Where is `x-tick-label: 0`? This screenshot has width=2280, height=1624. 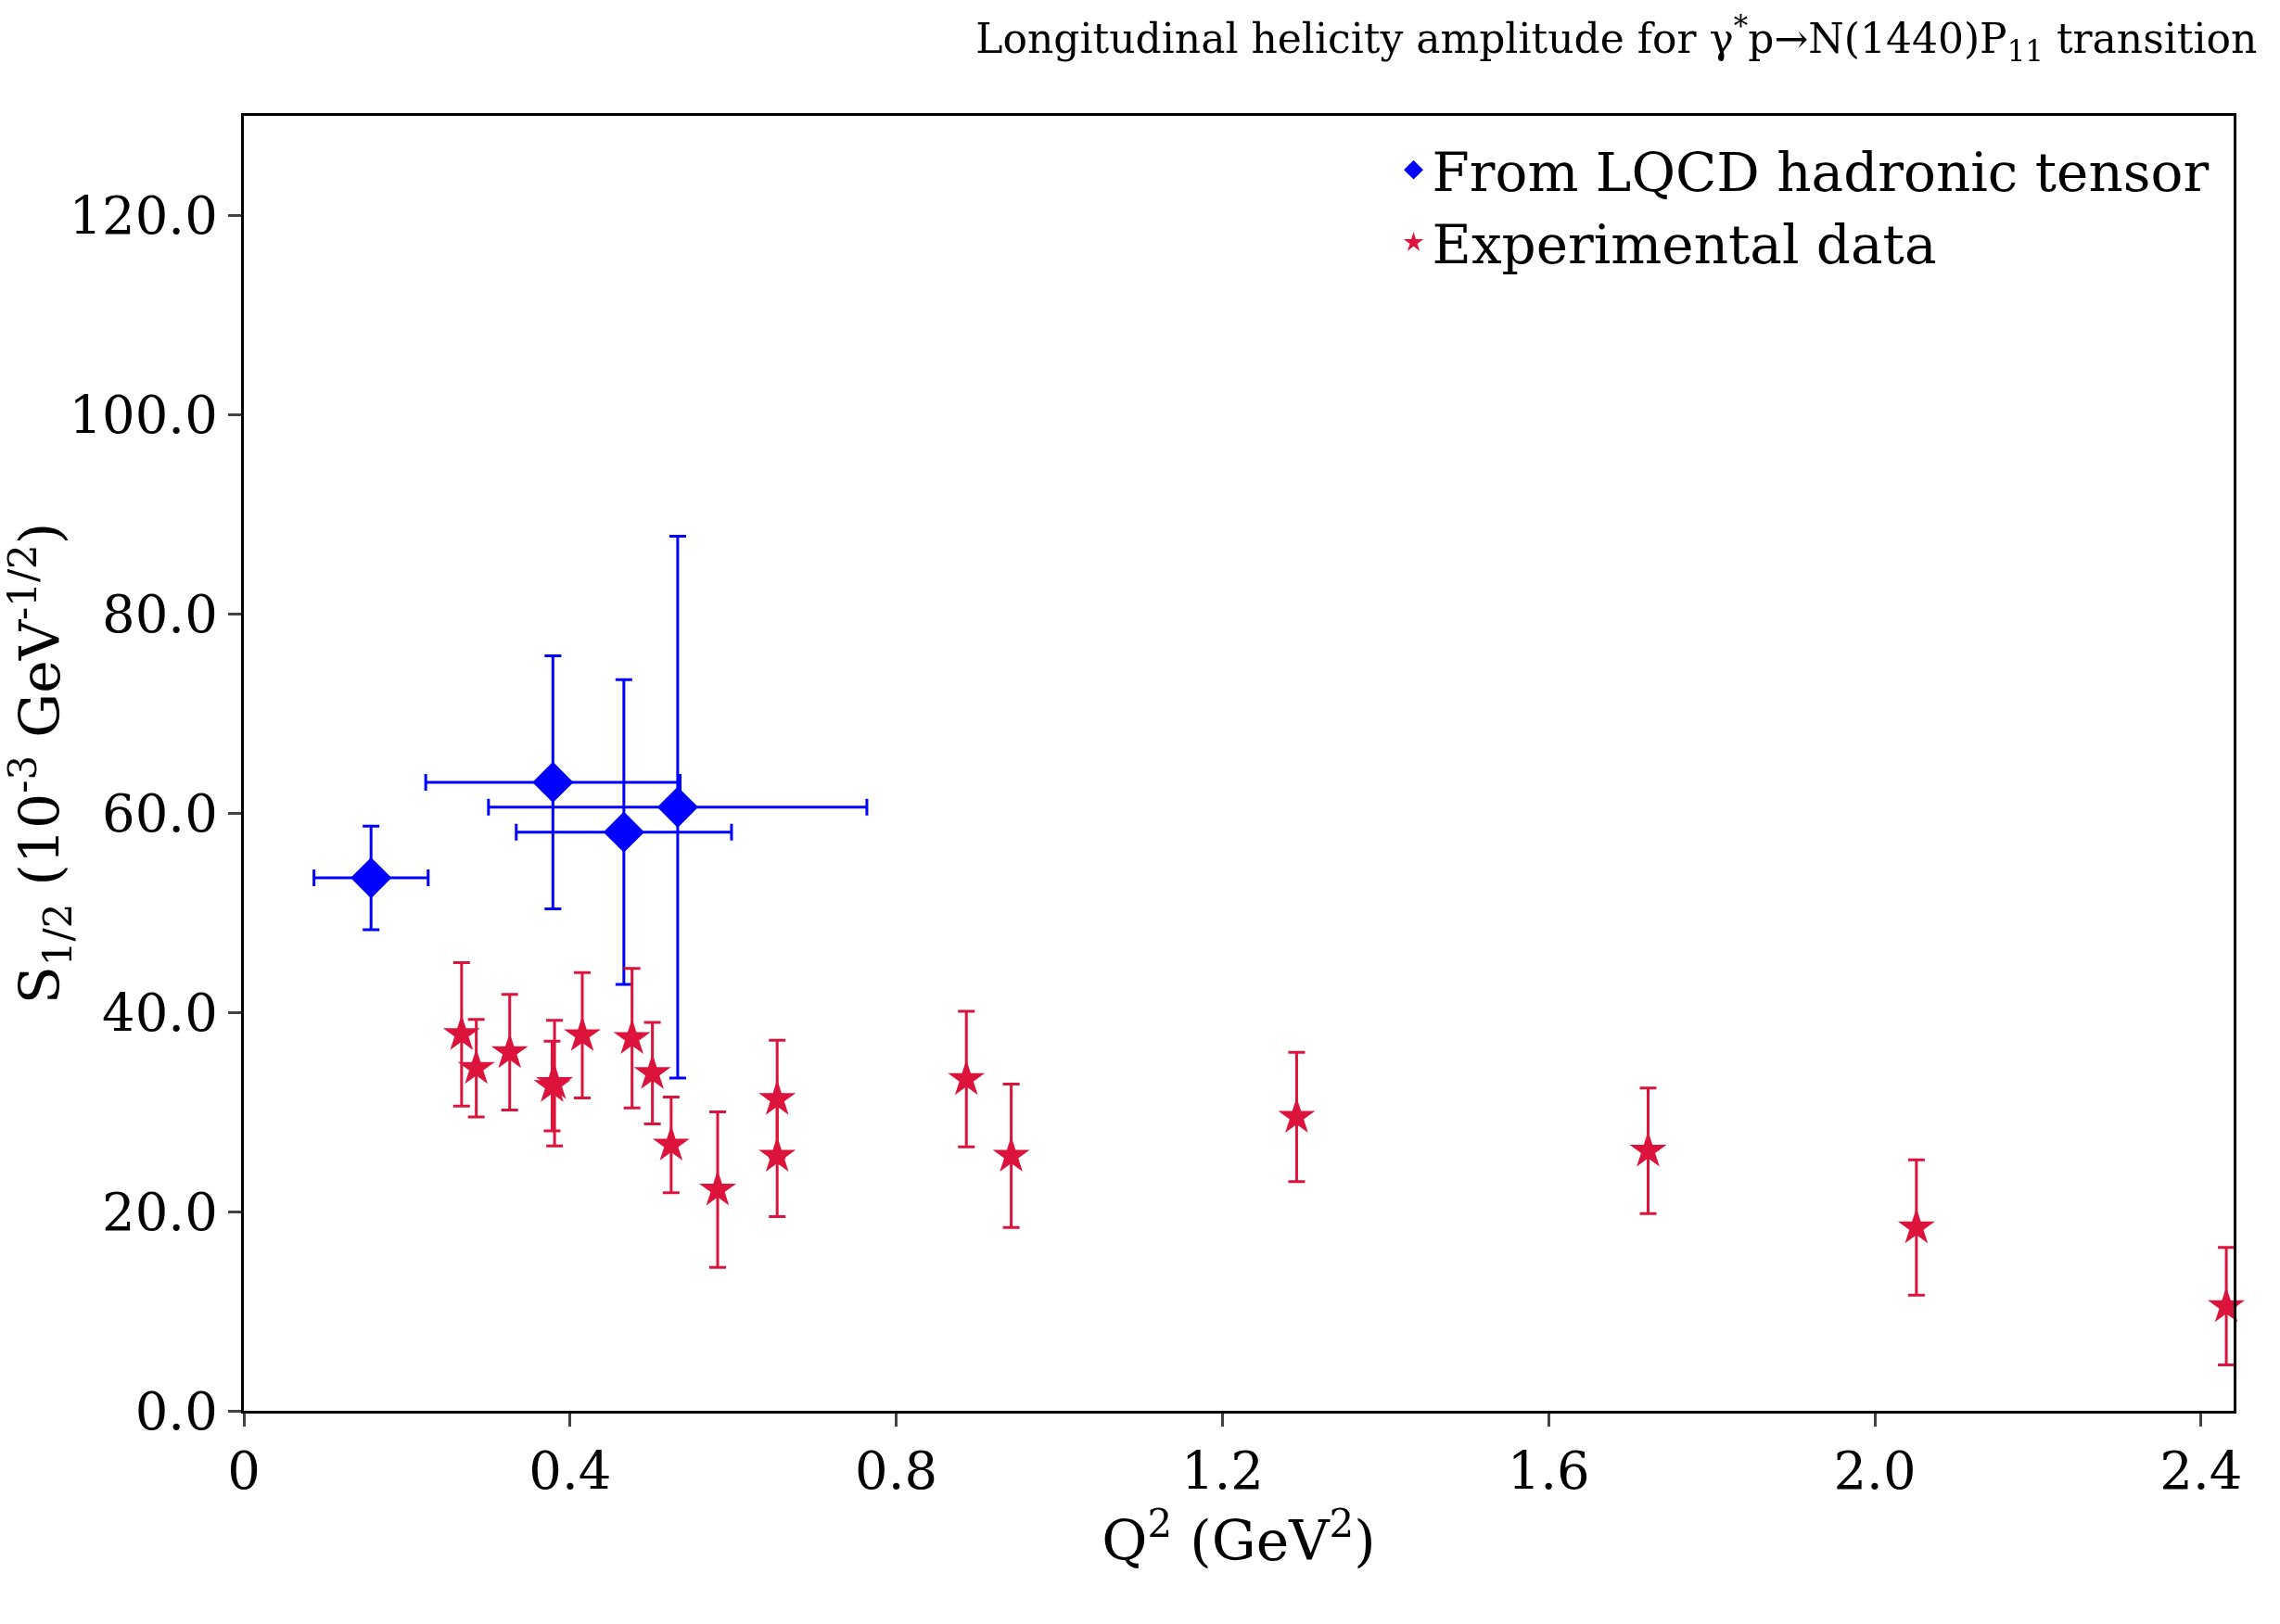 x-tick-label: 0 is located at coordinates (244, 1471).